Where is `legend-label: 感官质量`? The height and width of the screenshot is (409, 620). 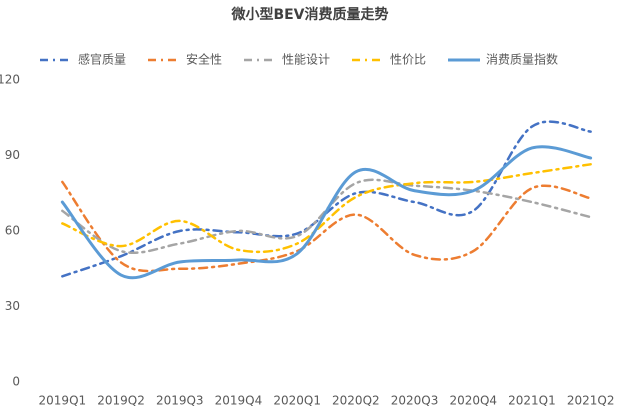
legend-label: 感官质量 is located at coordinates (102, 59).